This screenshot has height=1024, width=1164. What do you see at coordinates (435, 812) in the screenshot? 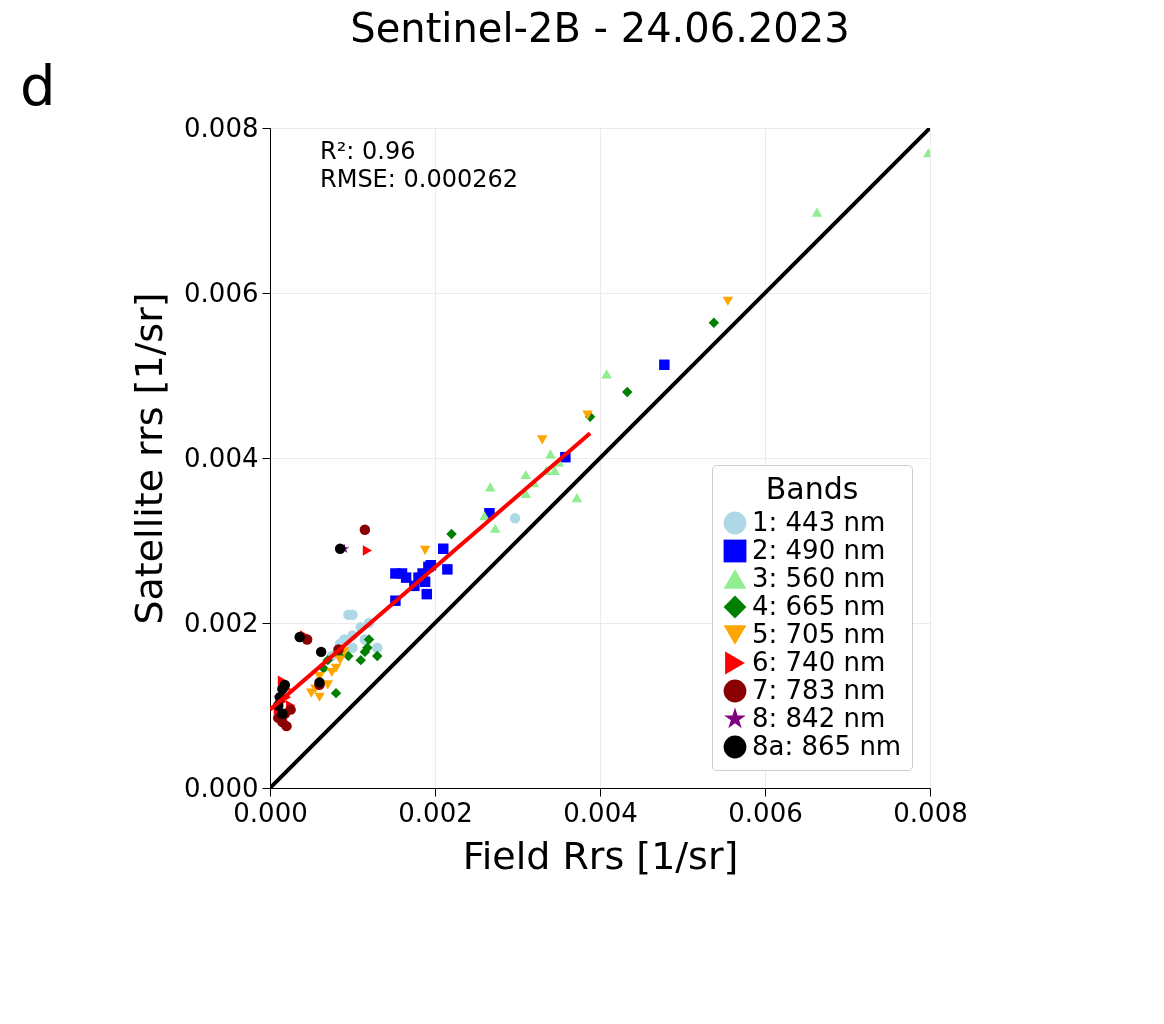
I see `x-tick-label: 0.002` at bounding box center [435, 812].